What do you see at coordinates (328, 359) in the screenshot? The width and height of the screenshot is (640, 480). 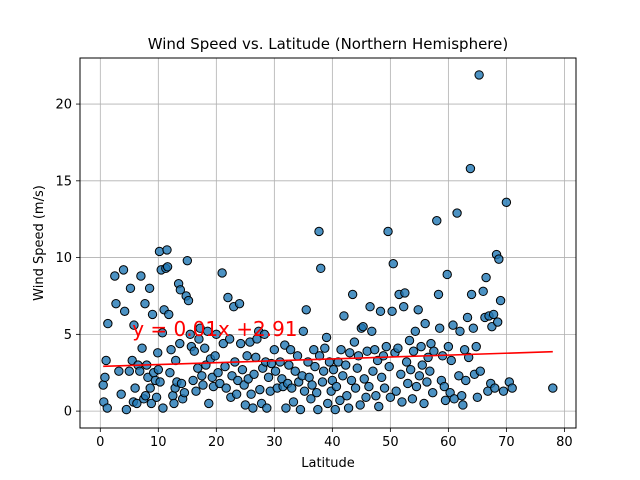 I see `regression-line` at bounding box center [328, 359].